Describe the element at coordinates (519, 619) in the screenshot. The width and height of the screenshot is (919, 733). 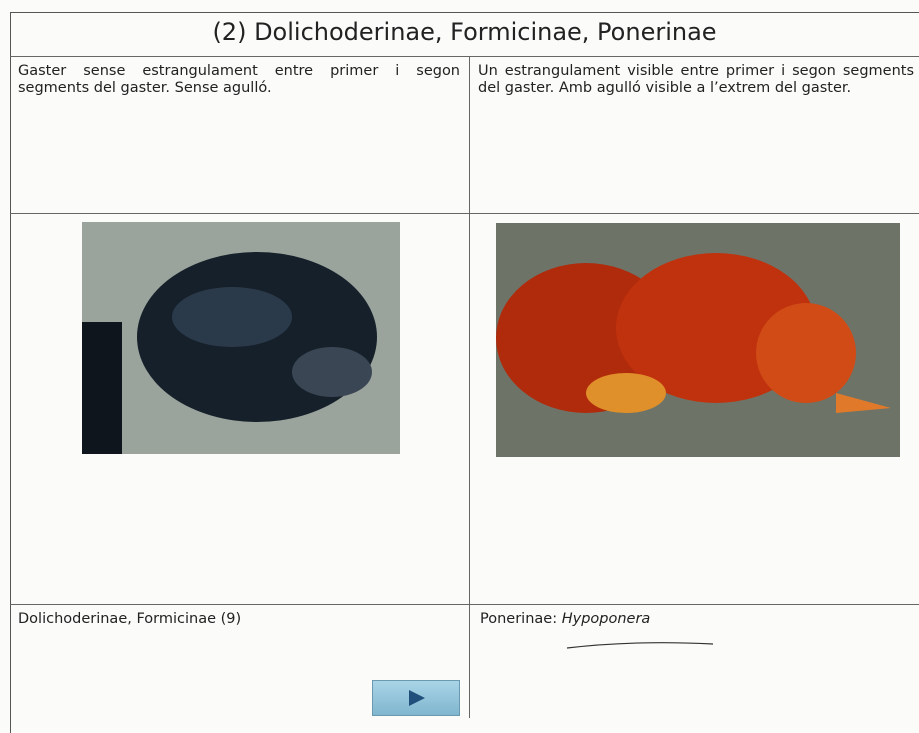
I see `subfamily: Ponerinae:` at that location.